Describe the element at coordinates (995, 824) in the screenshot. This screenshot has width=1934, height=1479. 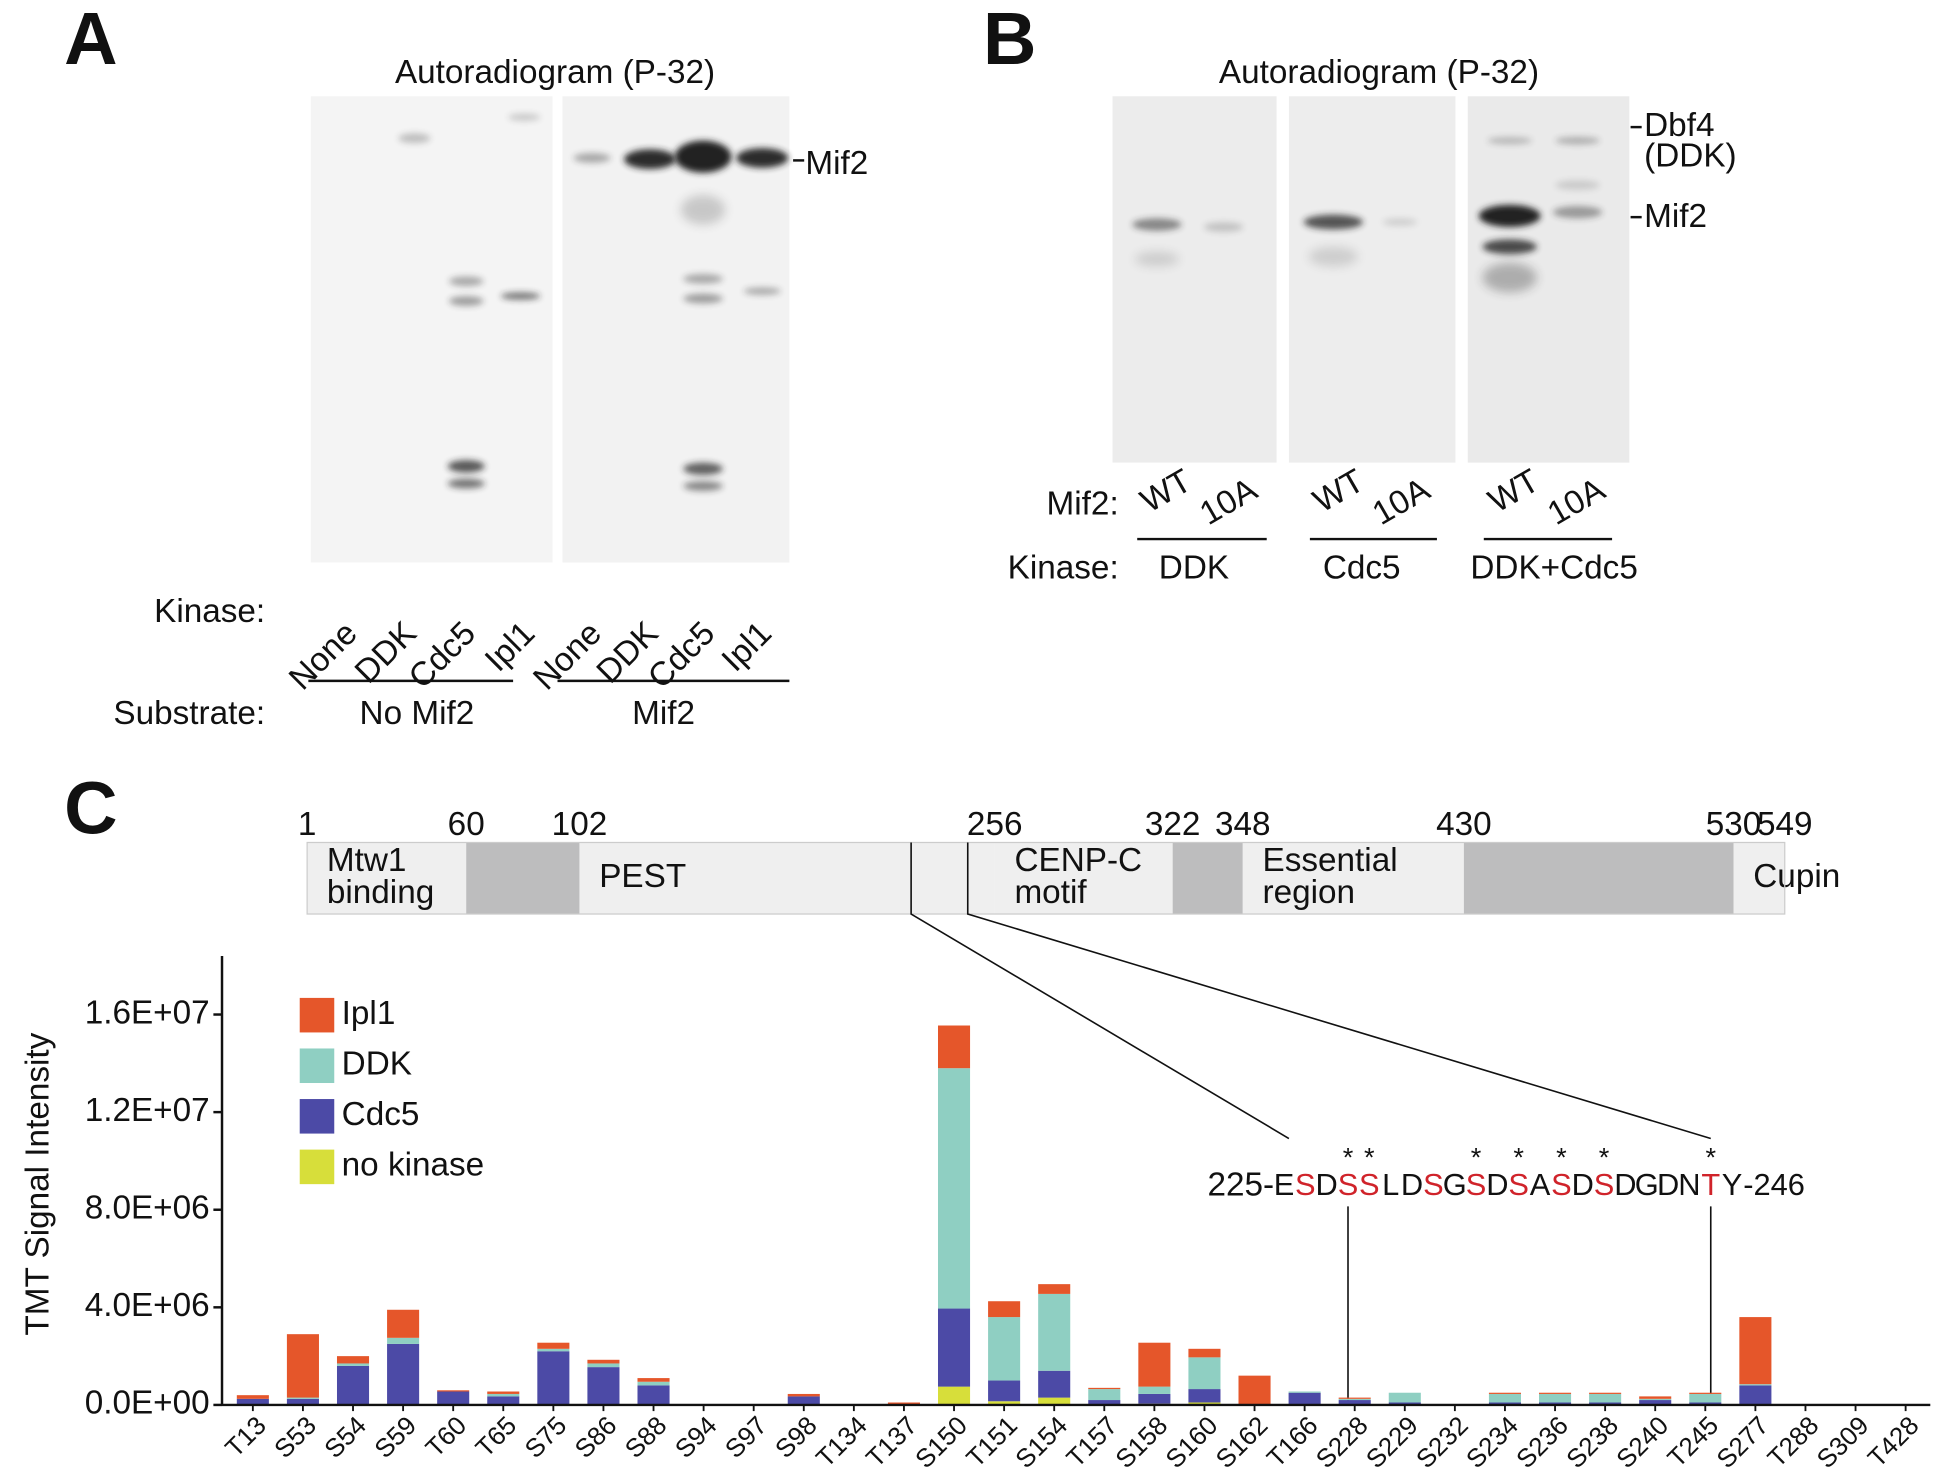
I see `position-label: 256` at that location.